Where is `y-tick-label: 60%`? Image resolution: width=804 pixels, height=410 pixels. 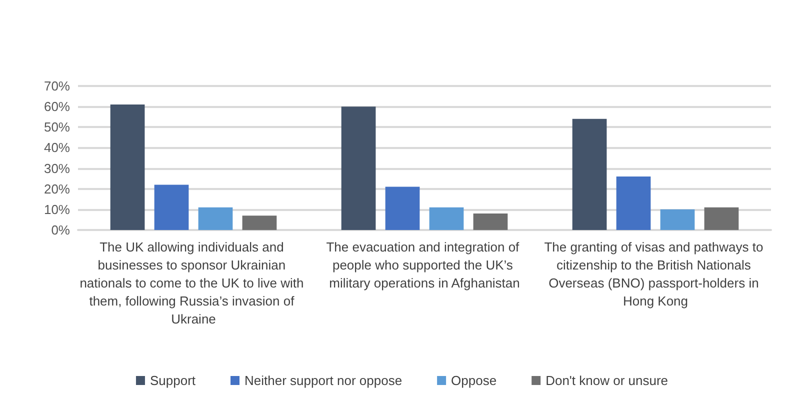
y-tick-label: 60% is located at coordinates (57, 106).